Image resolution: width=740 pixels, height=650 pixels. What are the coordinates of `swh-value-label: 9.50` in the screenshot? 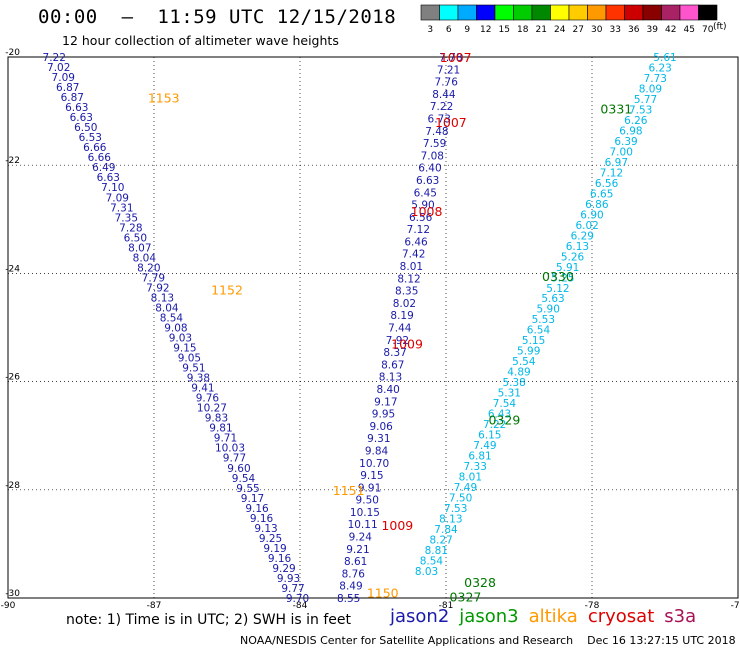 It's located at (367, 501).